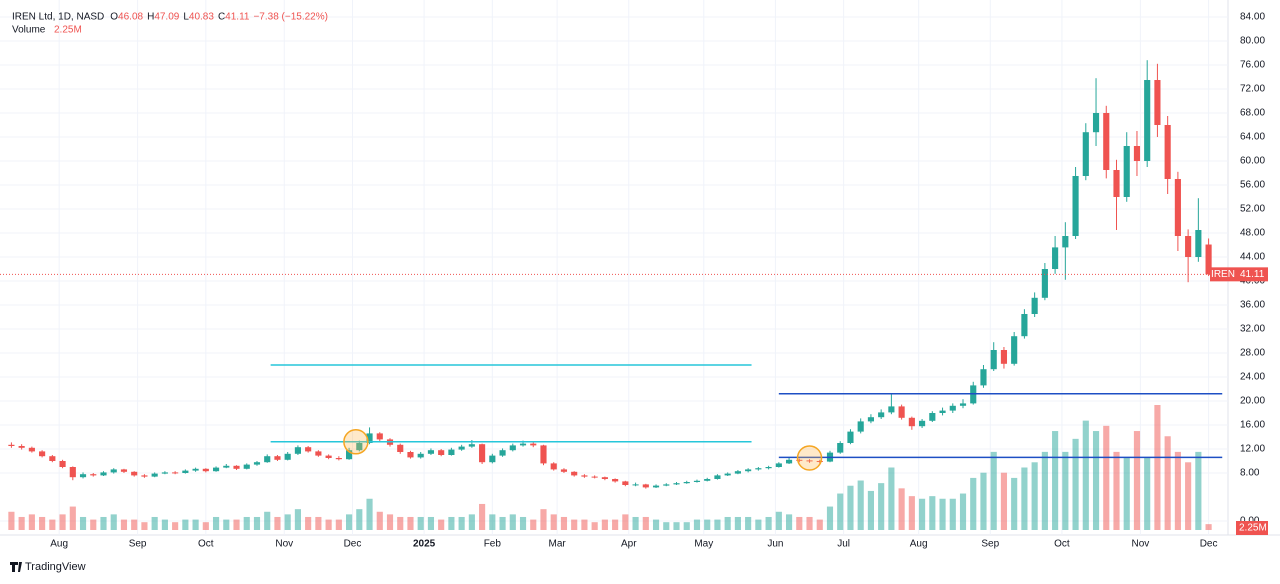 This screenshot has height=584, width=1280. What do you see at coordinates (166, 17) in the screenshot?
I see `ohlc-value: 47.09` at bounding box center [166, 17].